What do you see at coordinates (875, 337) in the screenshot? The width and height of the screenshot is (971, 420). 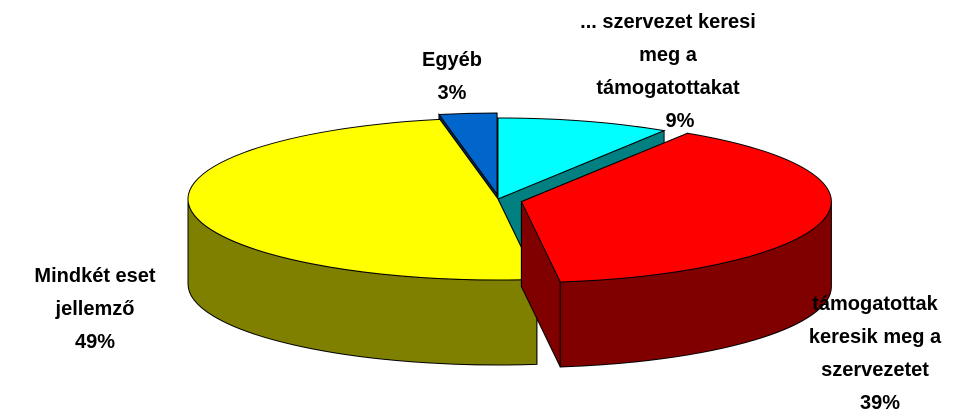 I see `slice-label: támogatottak keresik meg a szervezetet` at bounding box center [875, 337].